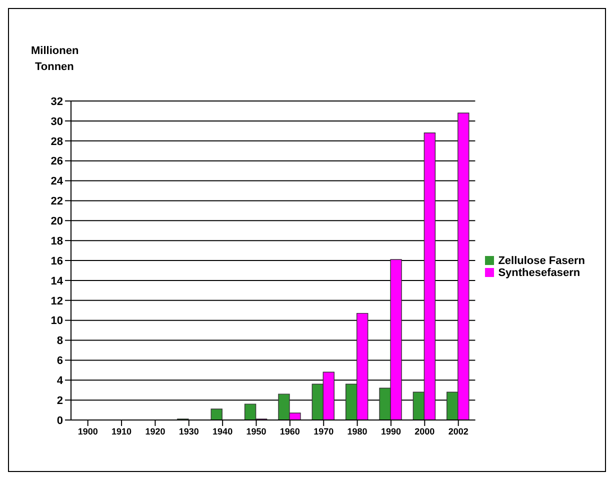 The width and height of the screenshot is (616, 482). I want to click on y-tick-label: 26, so click(56, 162).